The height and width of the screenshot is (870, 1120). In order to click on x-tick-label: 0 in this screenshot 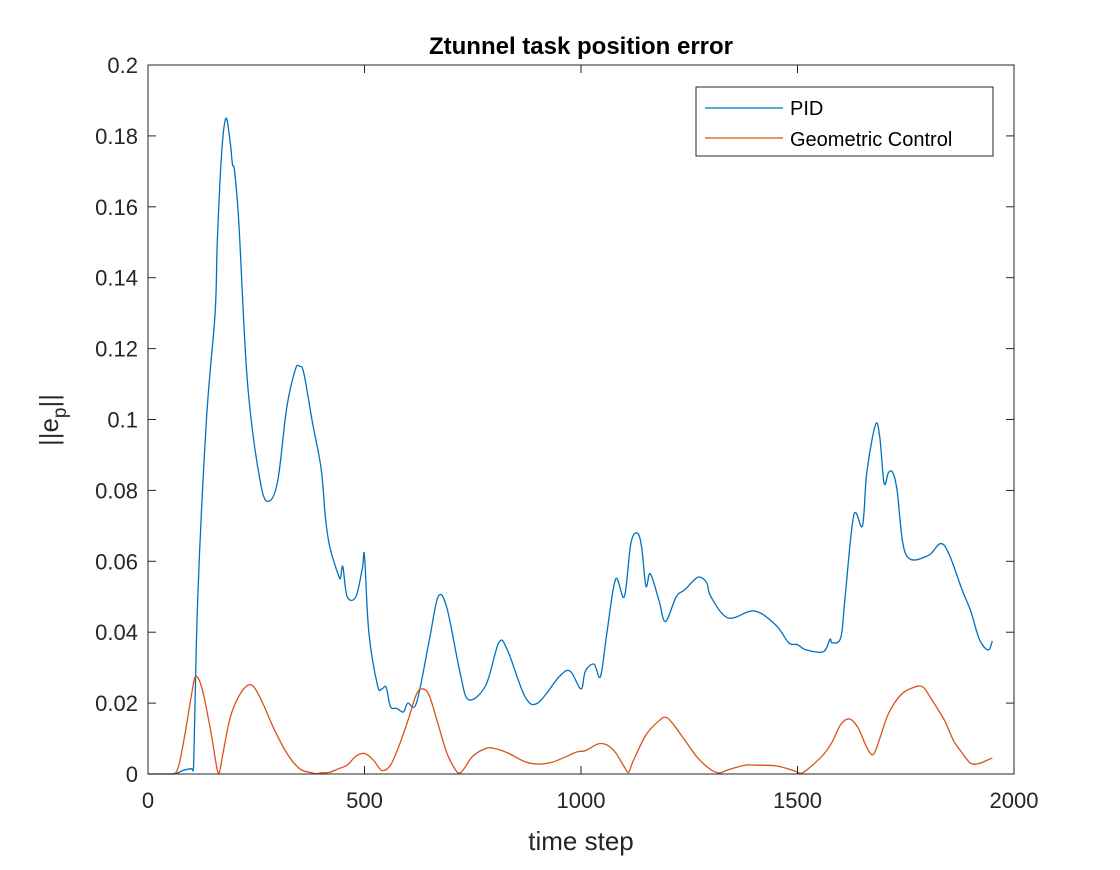, I will do `click(148, 800)`.